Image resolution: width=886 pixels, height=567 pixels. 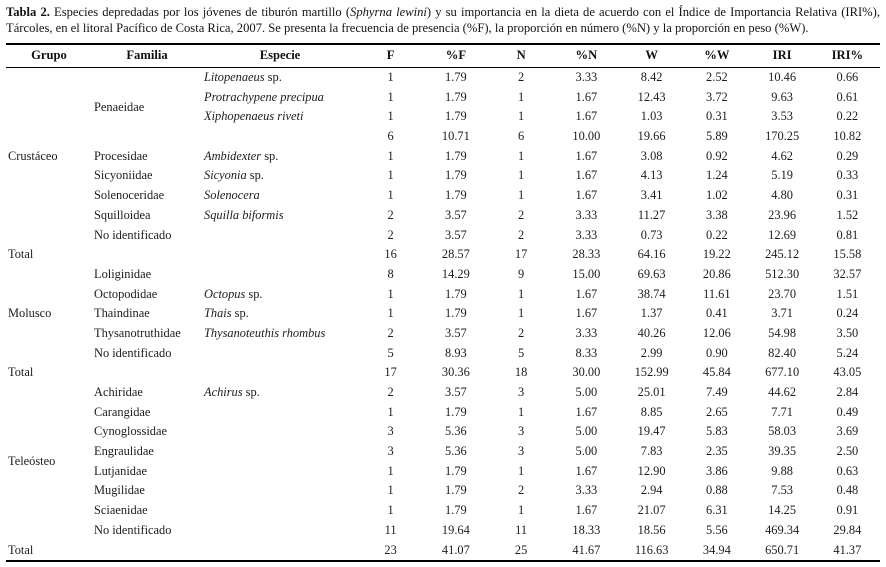 What do you see at coordinates (521, 136) in the screenshot?
I see `cell-n: 6` at bounding box center [521, 136].